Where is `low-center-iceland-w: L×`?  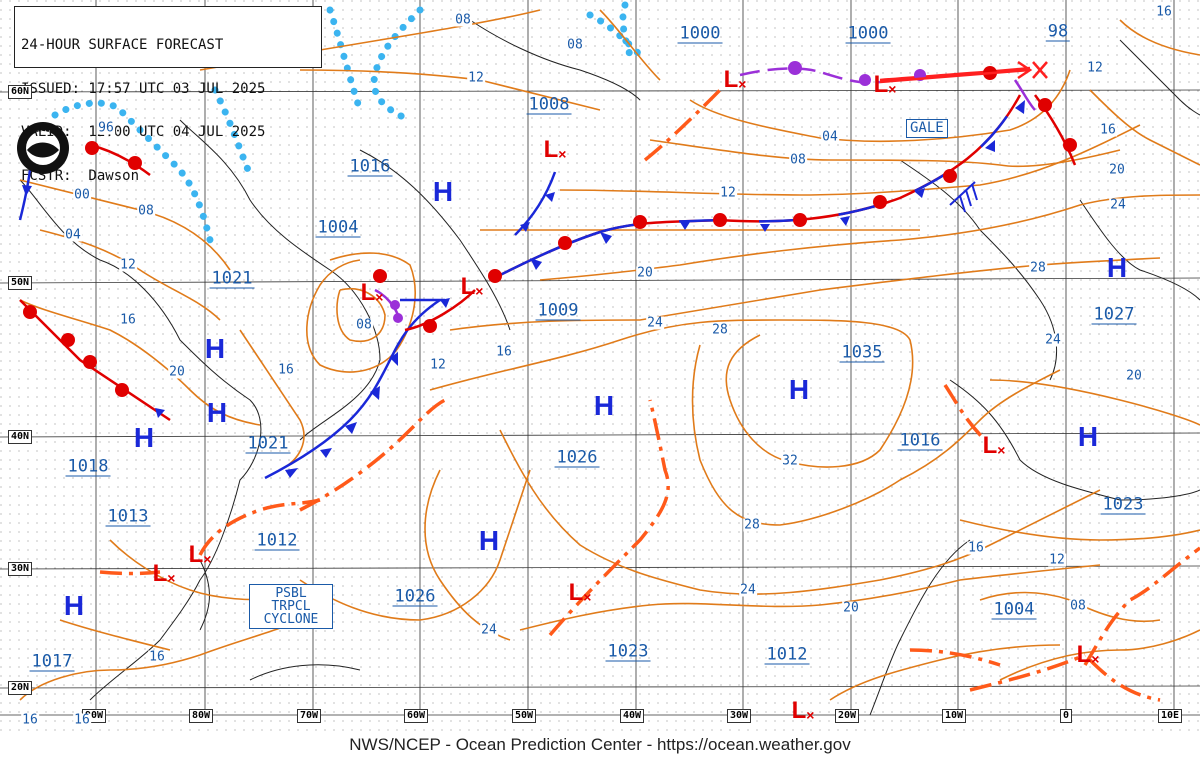
low-center-iceland-w: L× is located at coordinates (735, 79).